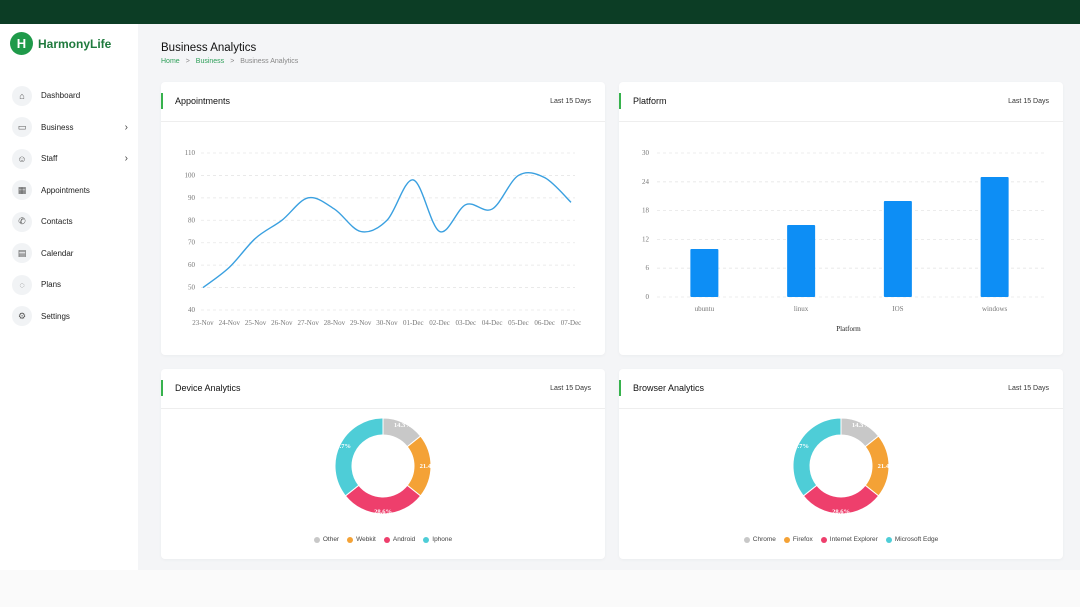  I want to click on slice-label: 21.4%, so click(429, 466).